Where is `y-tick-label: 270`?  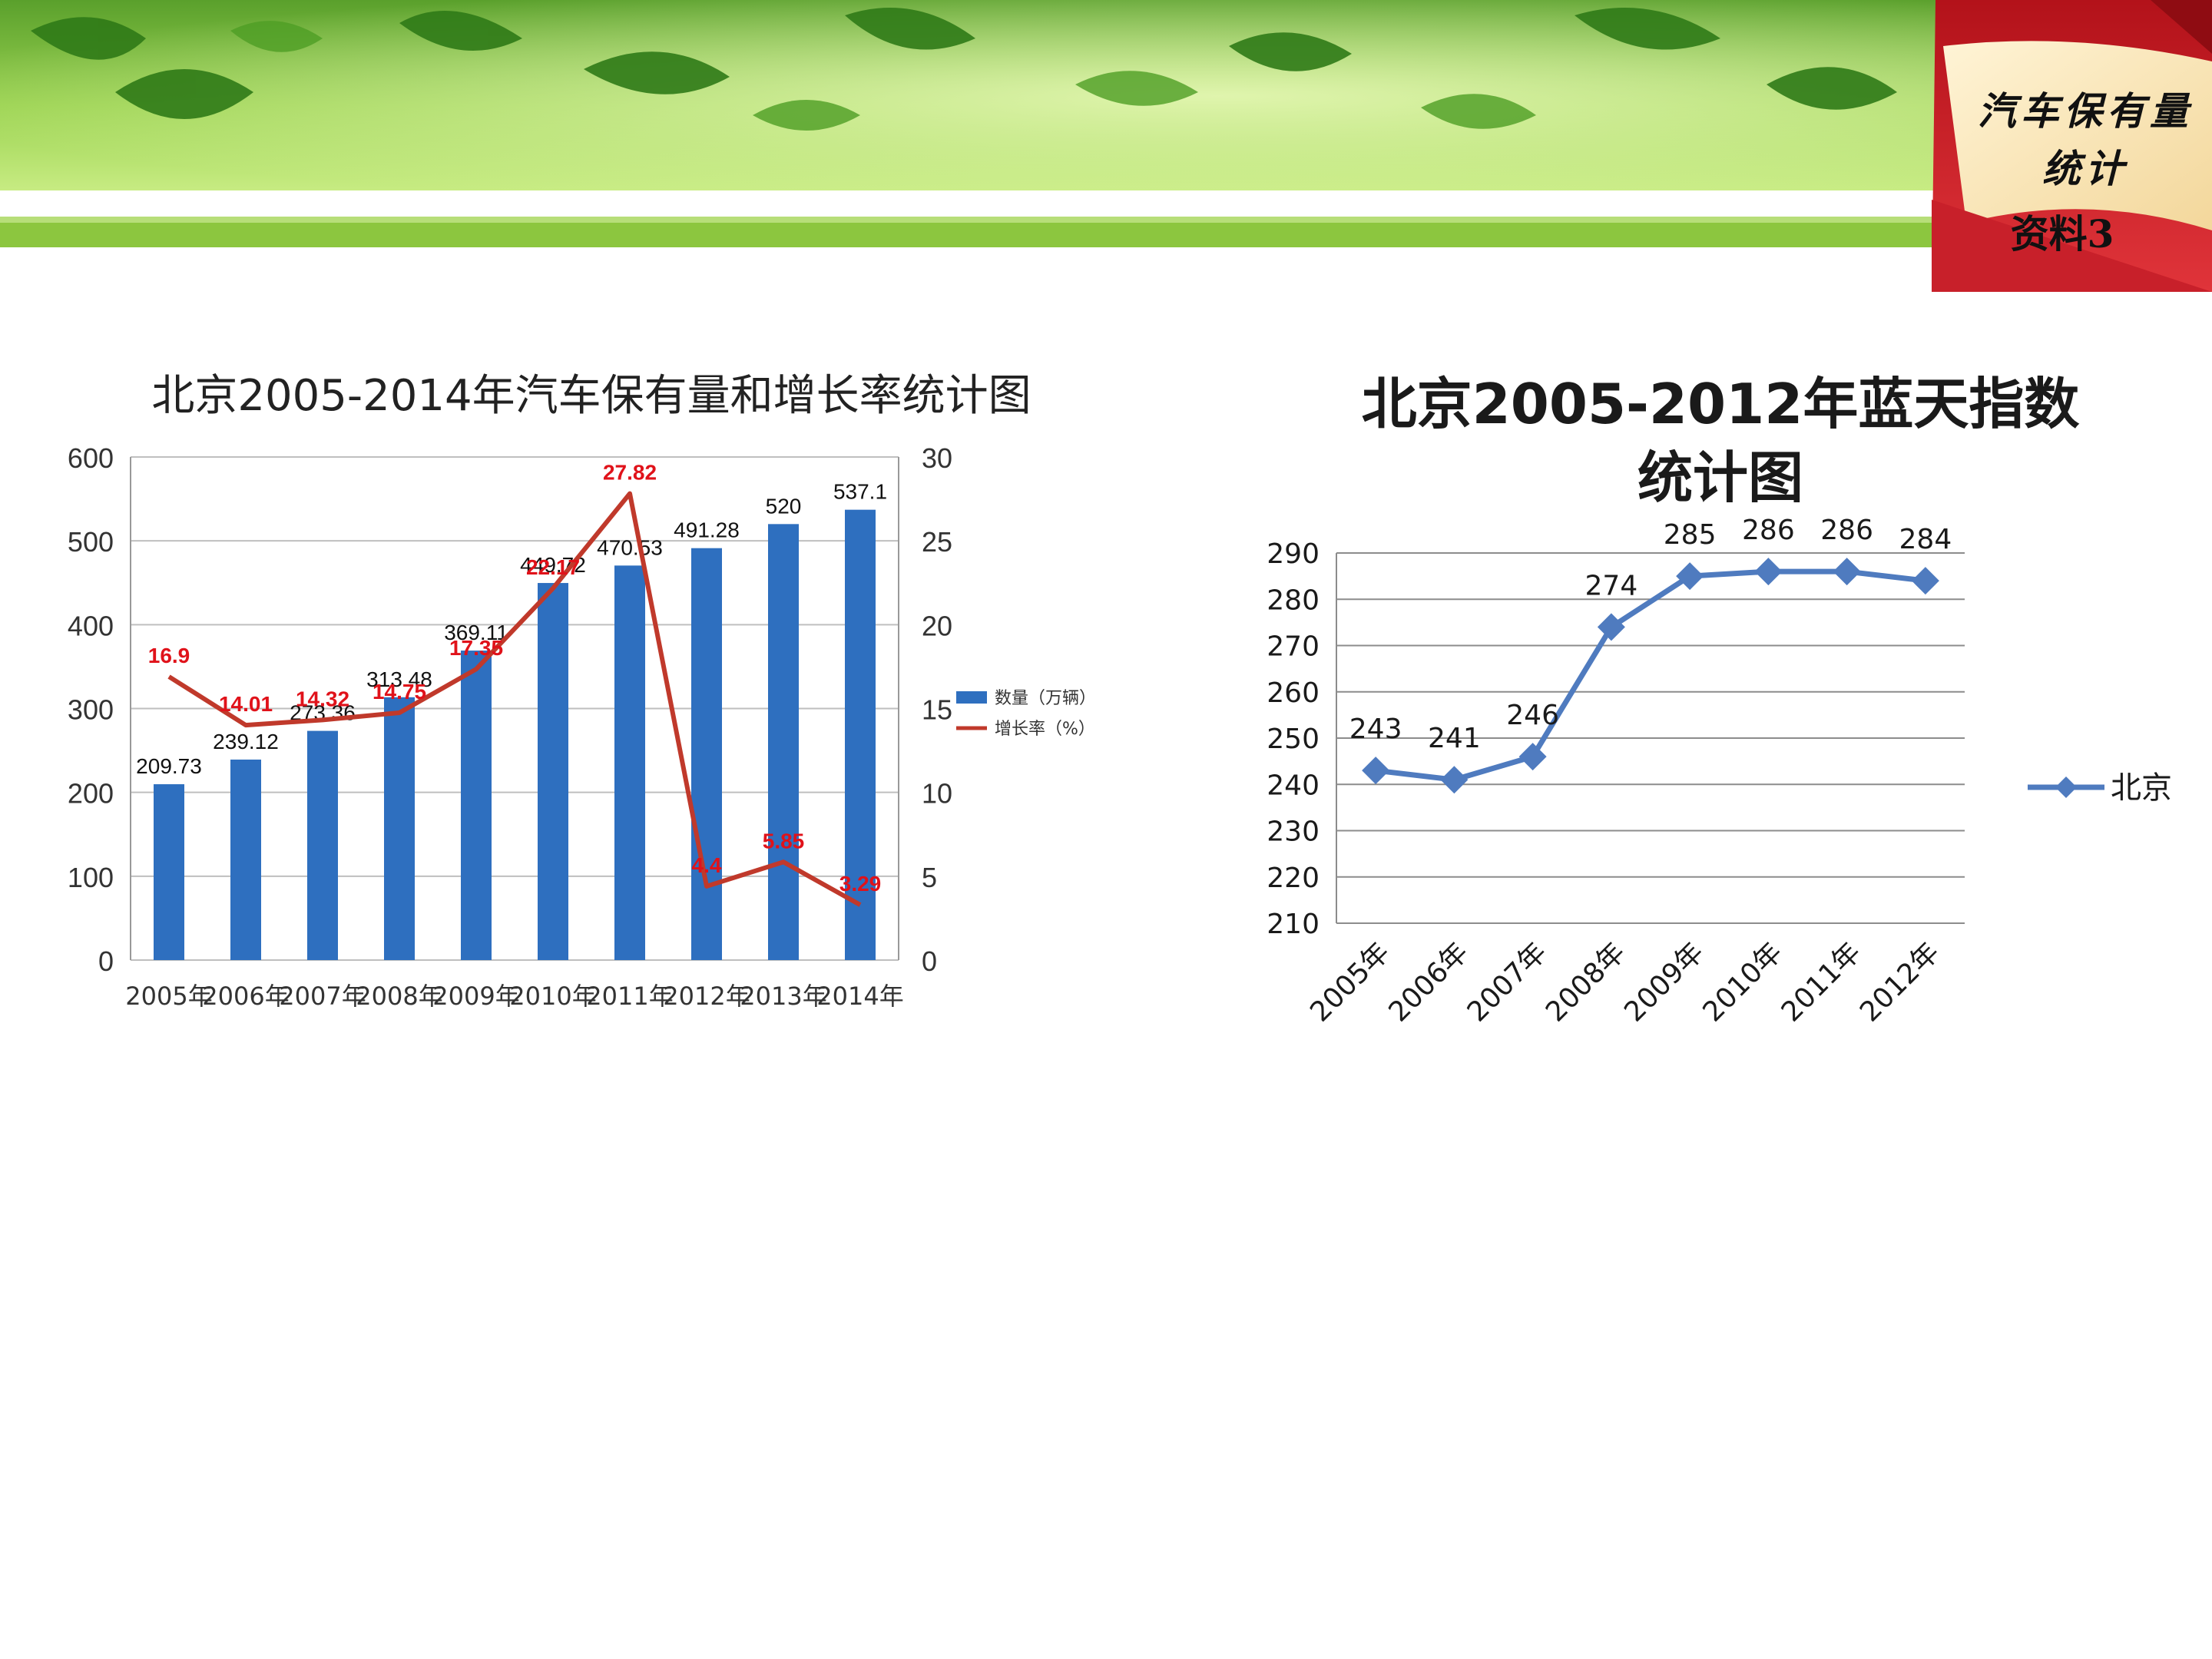
y-tick-label: 270 is located at coordinates (1293, 647).